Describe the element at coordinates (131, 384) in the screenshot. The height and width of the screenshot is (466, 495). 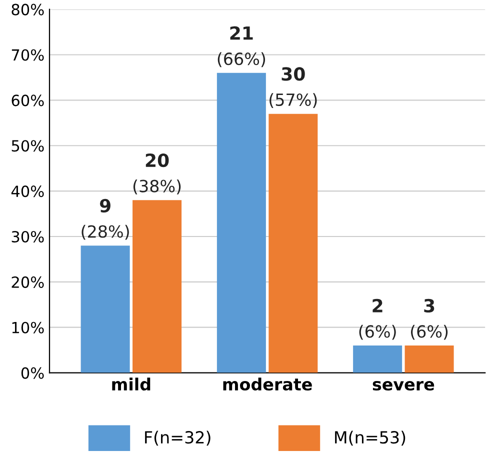
I see `x-tick-label: mild` at that location.